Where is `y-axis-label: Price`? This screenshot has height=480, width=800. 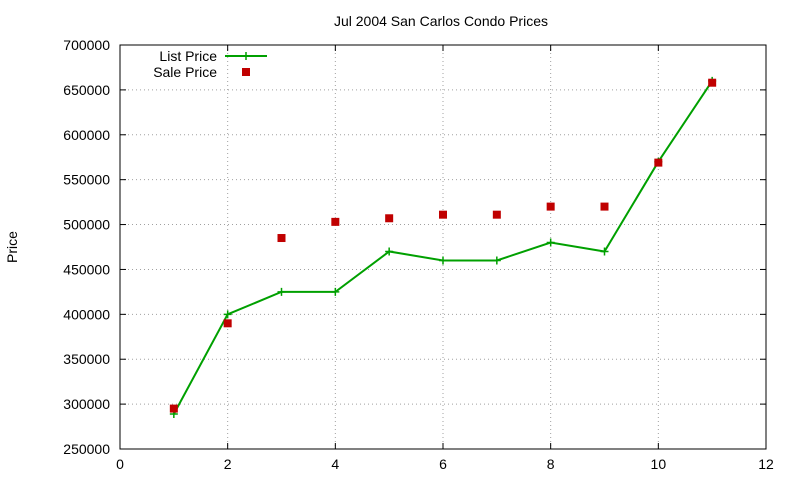
y-axis-label: Price is located at coordinates (12, 247).